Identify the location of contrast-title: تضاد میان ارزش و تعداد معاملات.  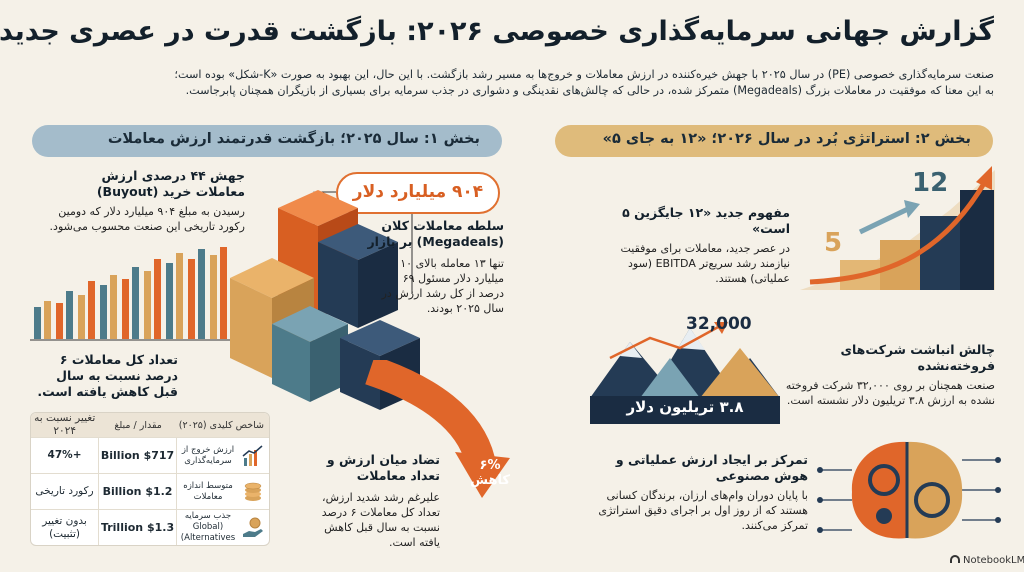
(383, 467).